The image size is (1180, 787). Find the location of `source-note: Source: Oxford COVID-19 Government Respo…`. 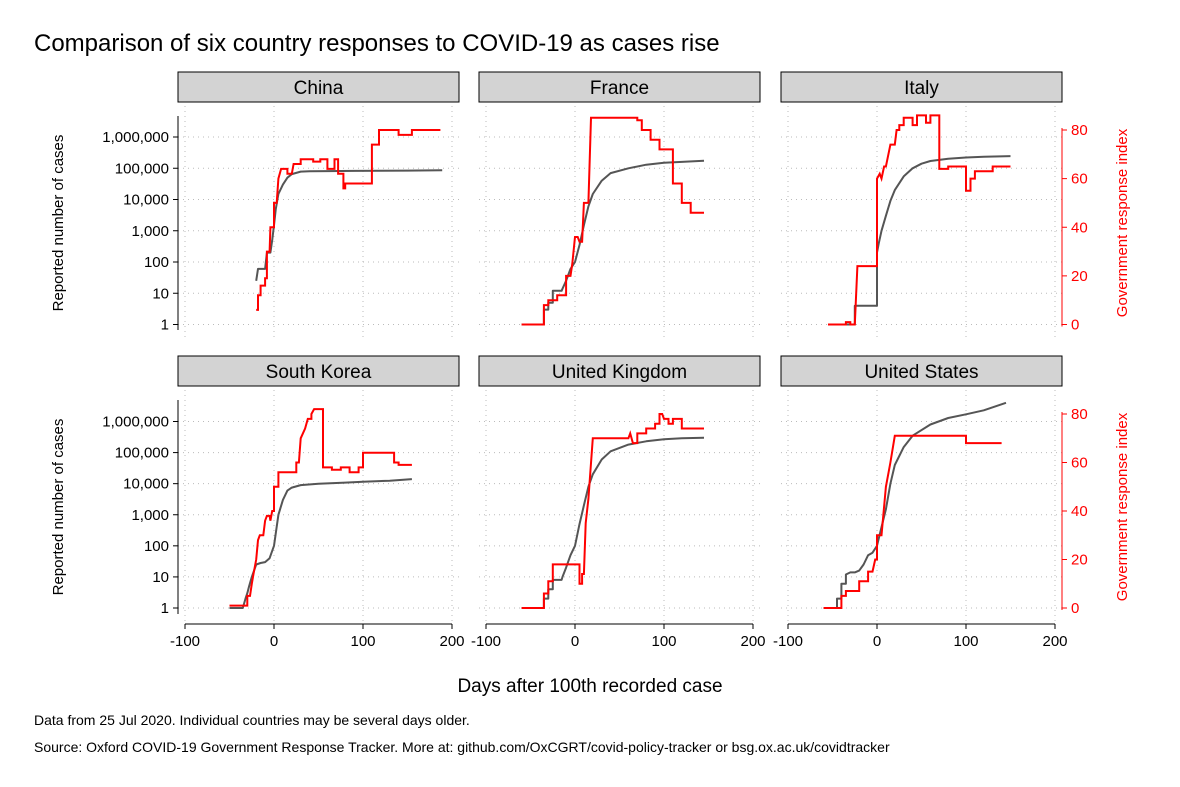

source-note: Source: Oxford COVID-19 Government Respo… is located at coordinates (462, 747).